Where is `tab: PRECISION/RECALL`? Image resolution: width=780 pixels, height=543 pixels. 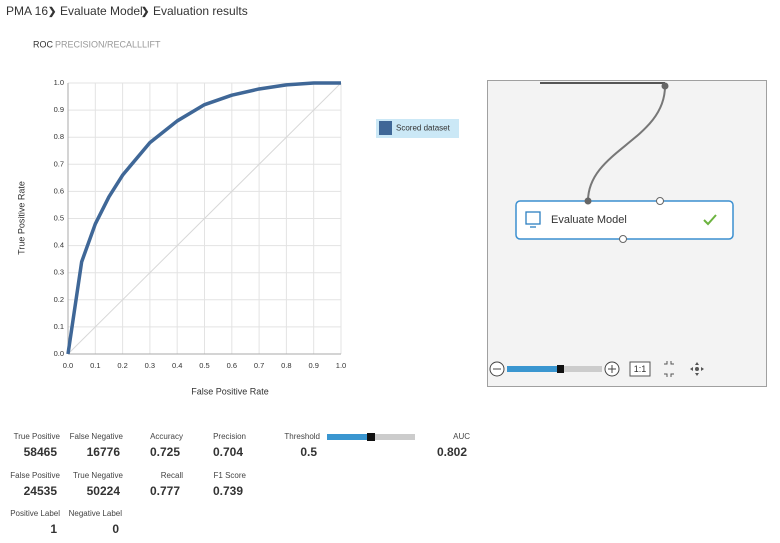
tab: PRECISION/RECALL is located at coordinates (98, 44).